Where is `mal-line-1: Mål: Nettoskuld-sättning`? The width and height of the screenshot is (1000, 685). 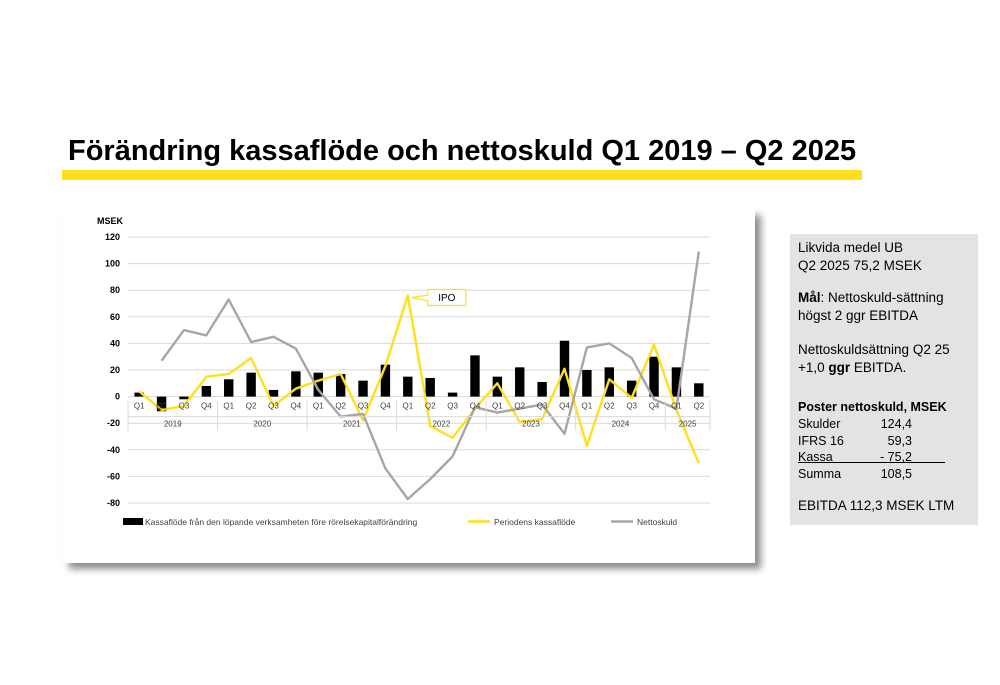
mal-line-1: Mål: Nettoskuld-sättning is located at coordinates (871, 297).